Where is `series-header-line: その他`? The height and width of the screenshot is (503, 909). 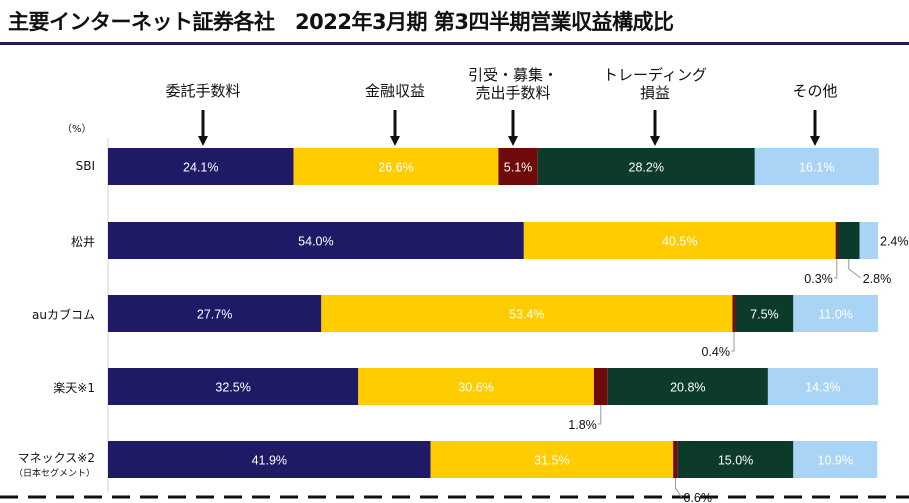 series-header-line: その他 is located at coordinates (815, 91).